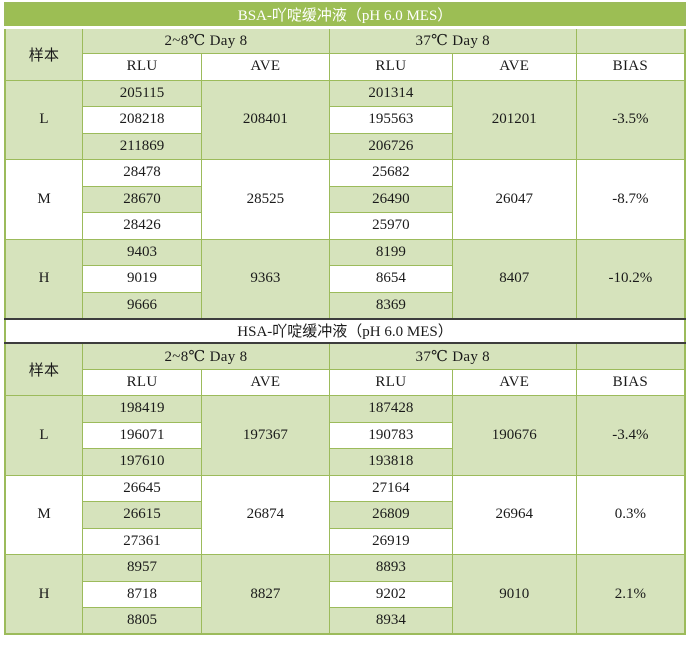 The width and height of the screenshot is (690, 649). I want to click on rlu-cell: 8934, so click(390, 621).